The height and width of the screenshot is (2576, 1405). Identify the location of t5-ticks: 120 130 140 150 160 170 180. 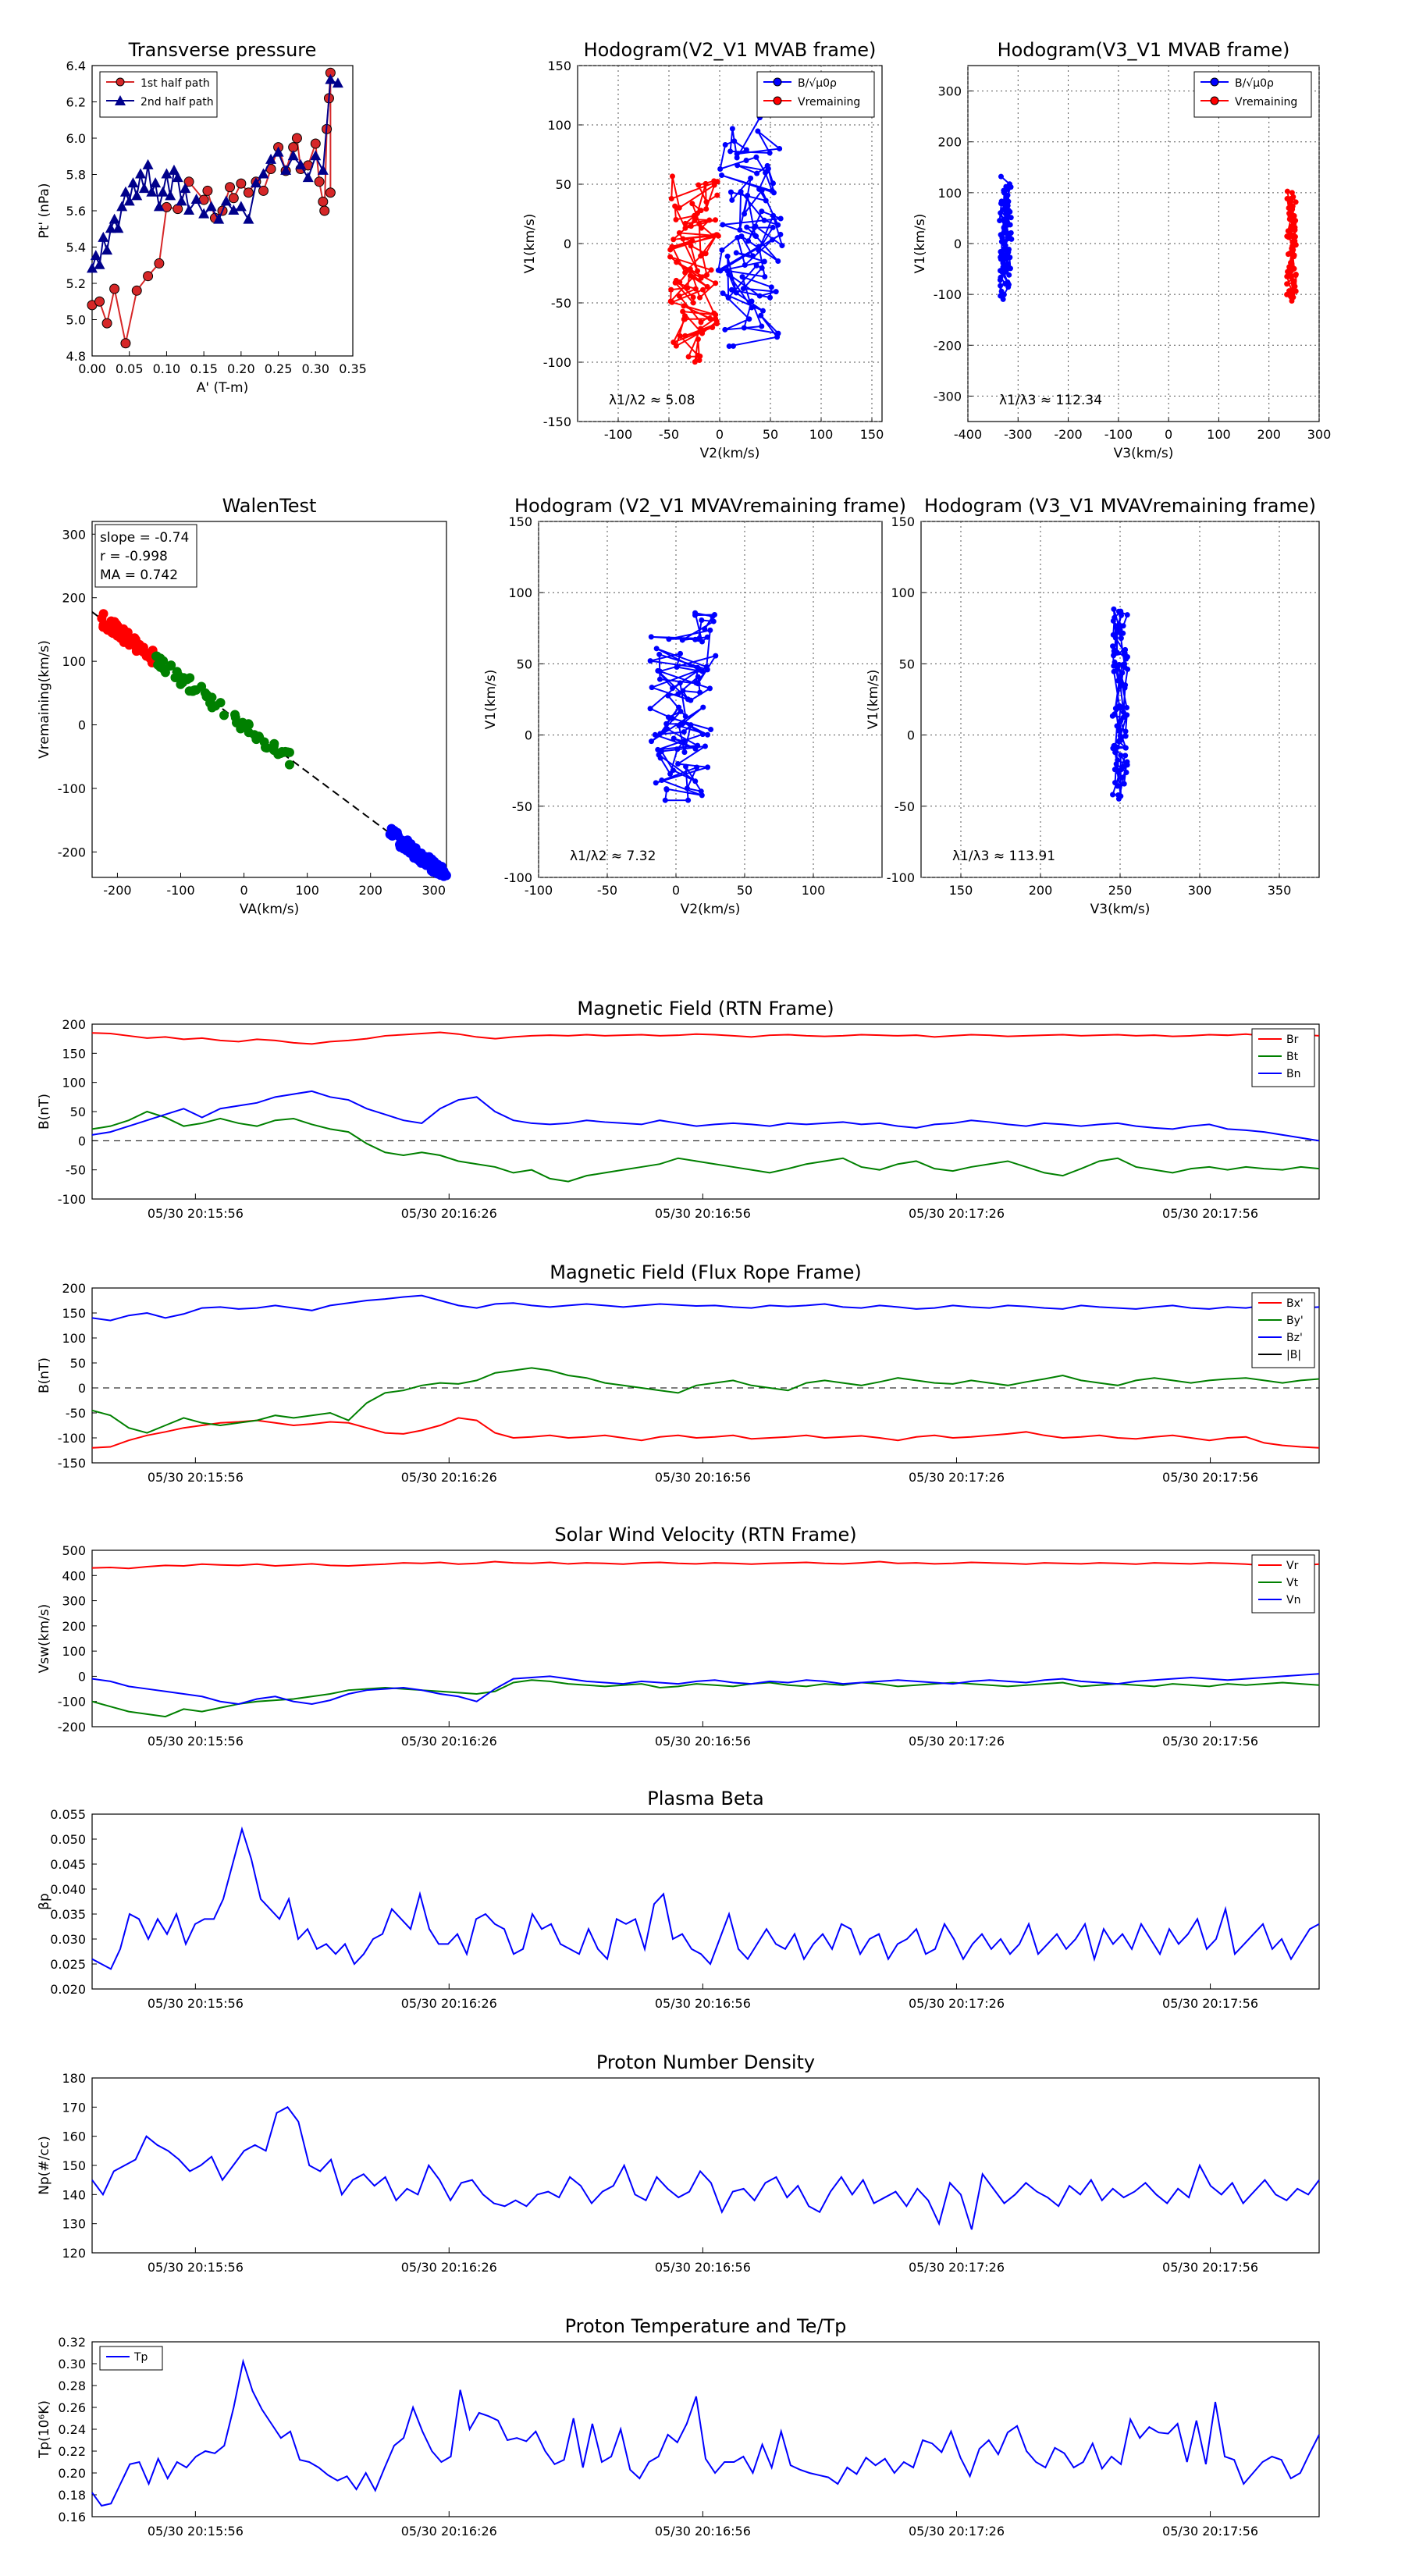
(80, 2166).